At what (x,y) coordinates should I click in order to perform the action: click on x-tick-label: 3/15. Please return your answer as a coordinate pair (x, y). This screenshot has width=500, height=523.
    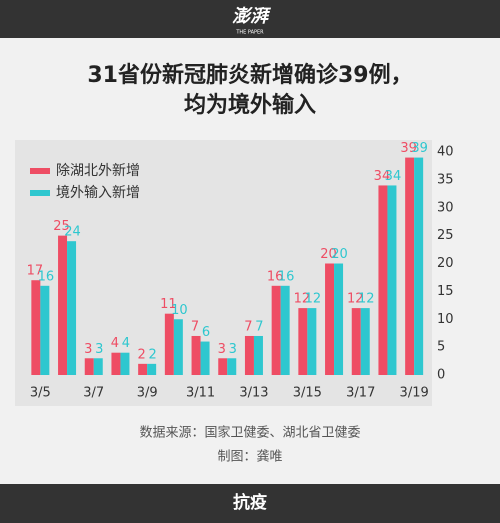
    Looking at the image, I should click on (307, 393).